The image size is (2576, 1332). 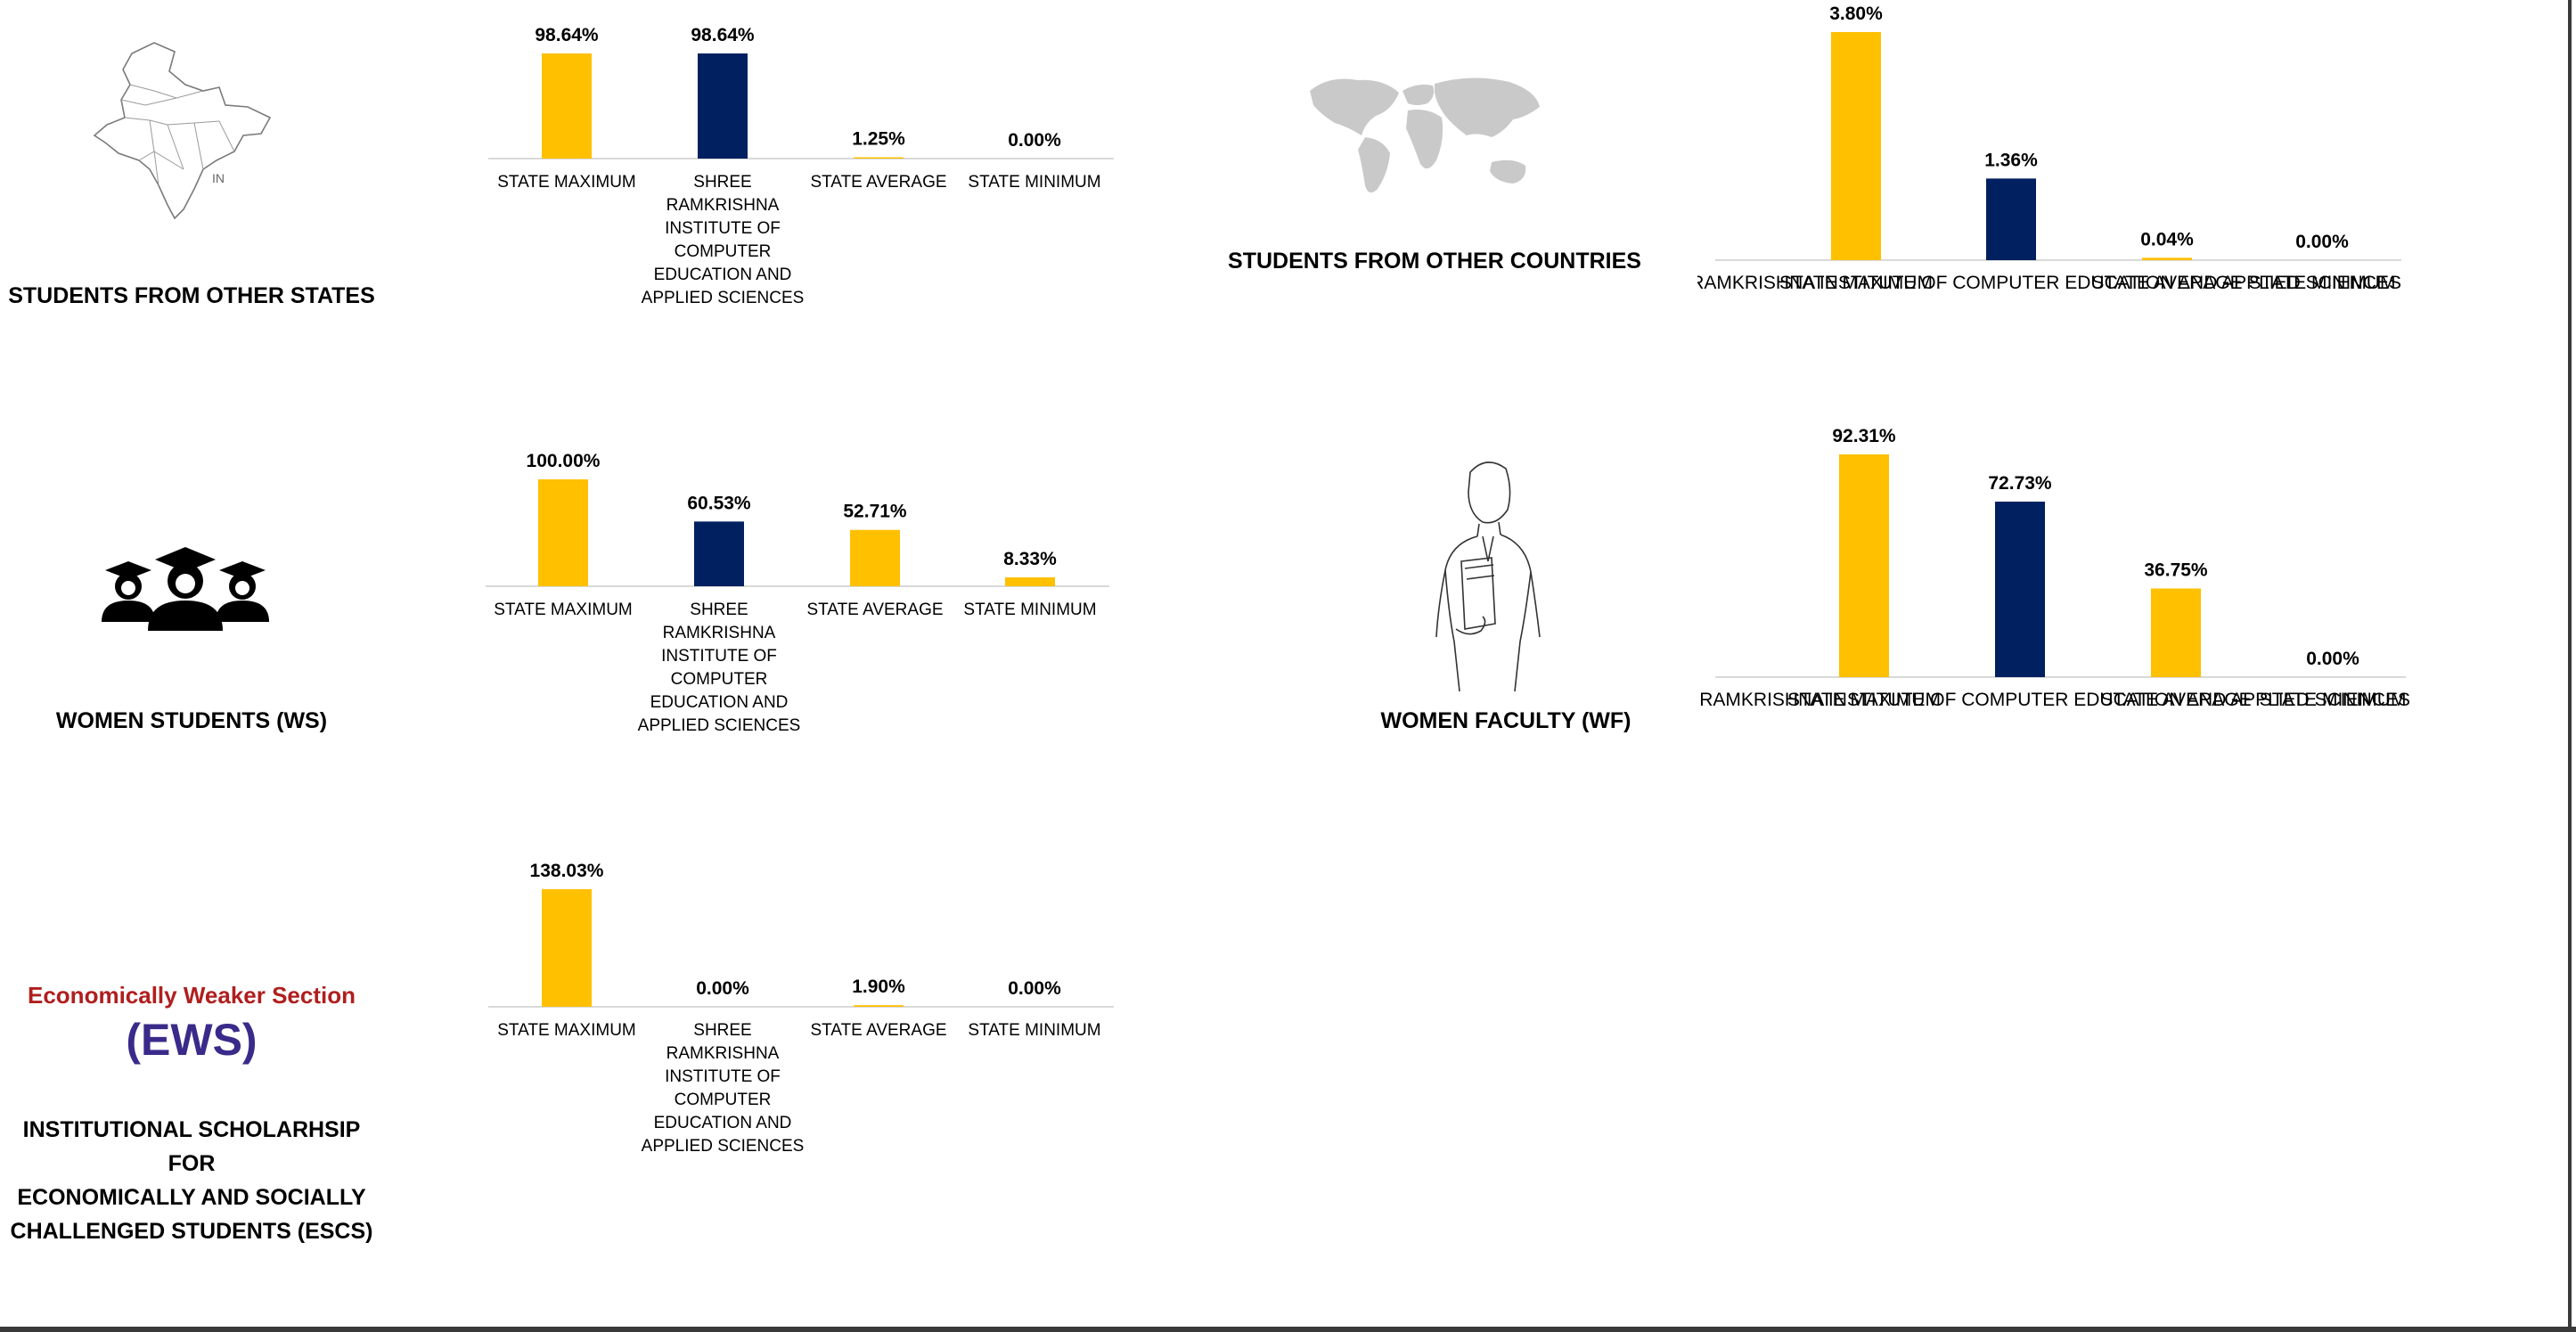 What do you see at coordinates (218, 178) in the screenshot?
I see `india-map-label: IN` at bounding box center [218, 178].